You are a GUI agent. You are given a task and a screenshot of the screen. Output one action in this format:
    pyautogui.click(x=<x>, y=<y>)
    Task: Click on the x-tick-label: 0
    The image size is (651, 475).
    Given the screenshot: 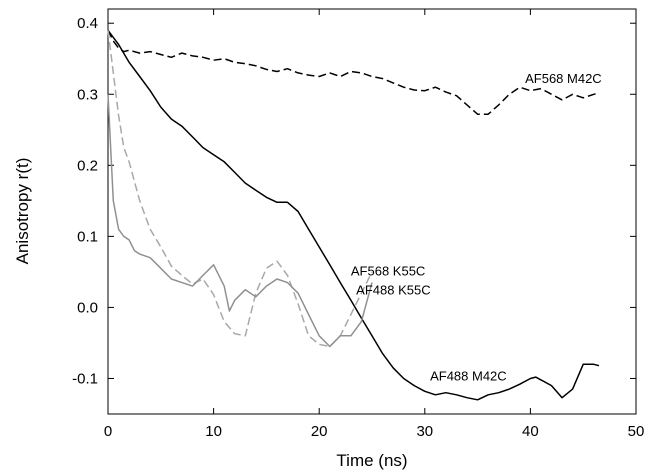 What is the action you would take?
    pyautogui.click(x=108, y=431)
    